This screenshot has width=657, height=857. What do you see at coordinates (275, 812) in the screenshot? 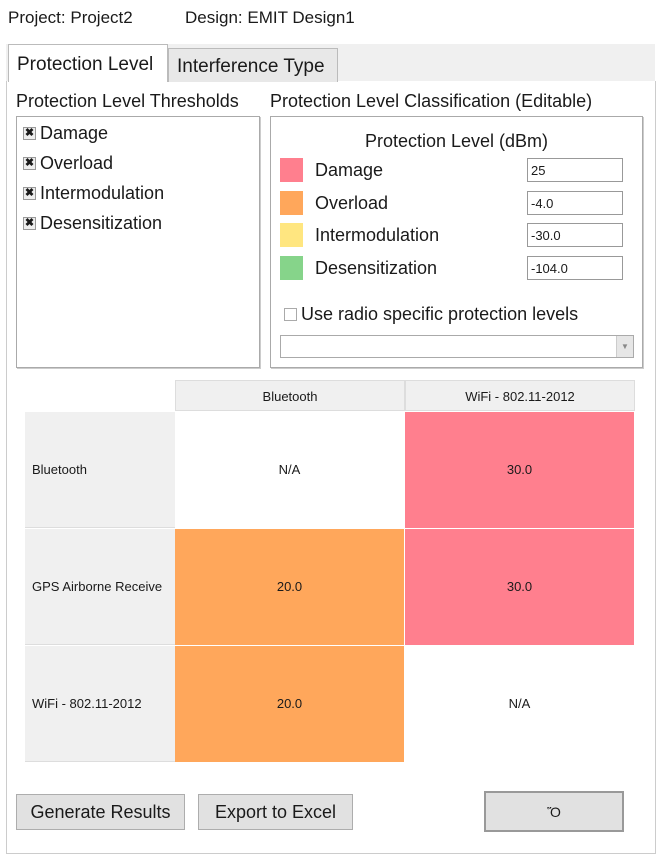
I see `export-to-excel-button: Export to Excel` at bounding box center [275, 812].